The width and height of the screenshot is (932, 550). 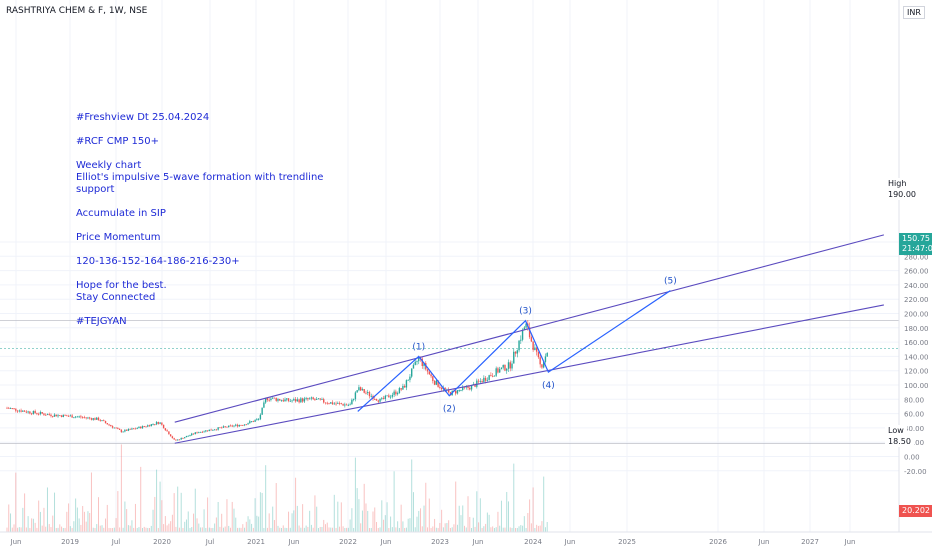 I want to click on price-tick: 120.00, so click(x=916, y=372).